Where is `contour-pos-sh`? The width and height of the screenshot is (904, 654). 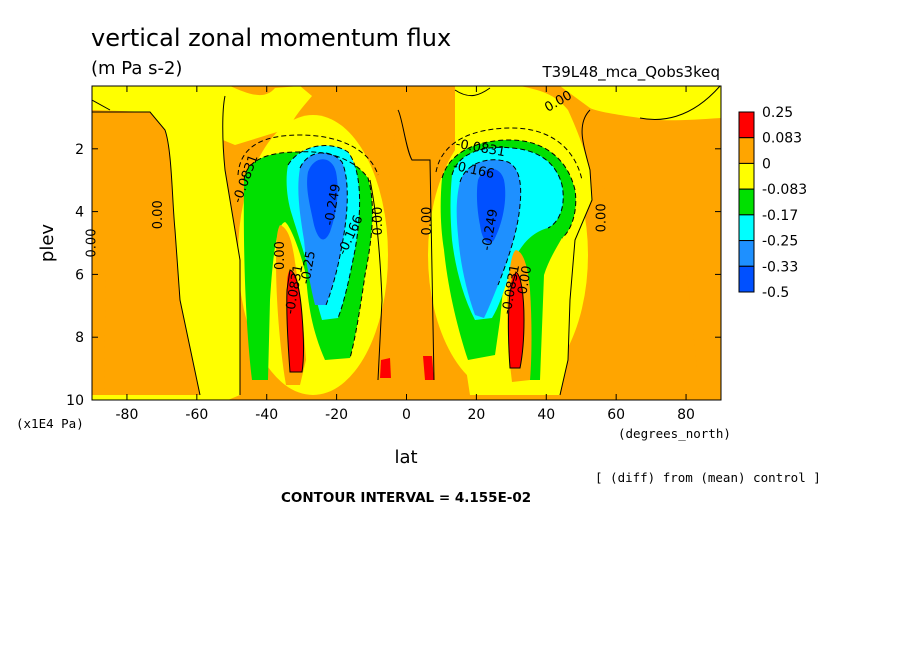 contour-pos-sh is located at coordinates (295, 321).